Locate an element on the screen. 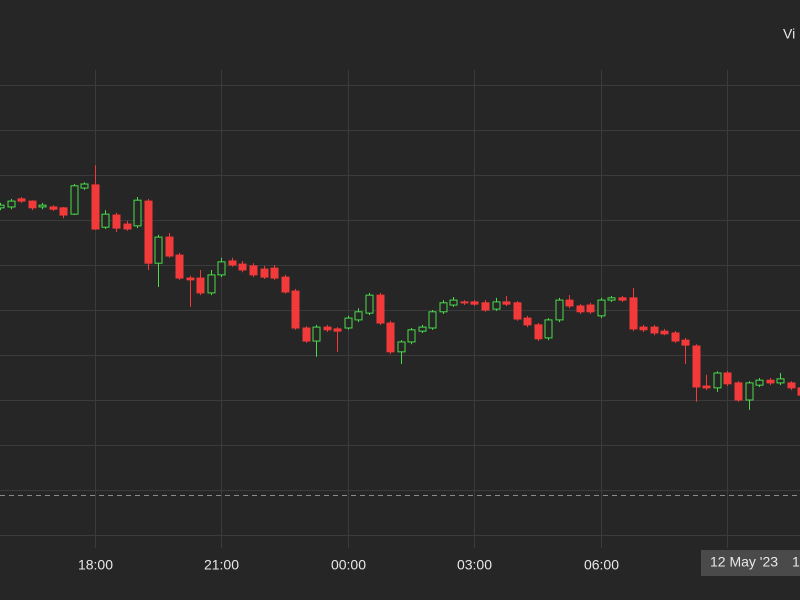  x-tick-label: 06:00 is located at coordinates (601, 565).